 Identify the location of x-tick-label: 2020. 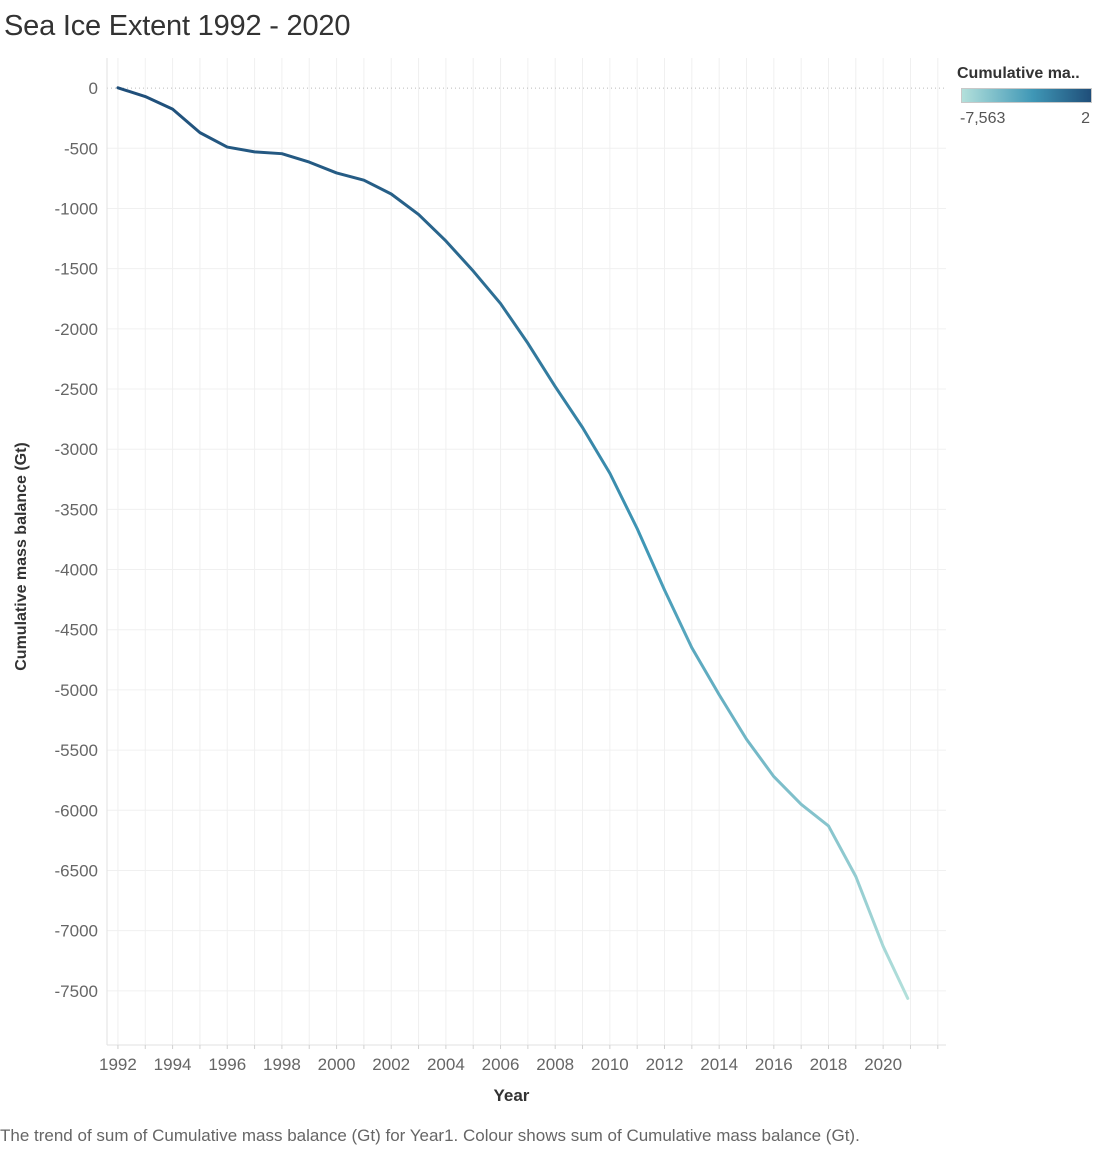
(883, 1064).